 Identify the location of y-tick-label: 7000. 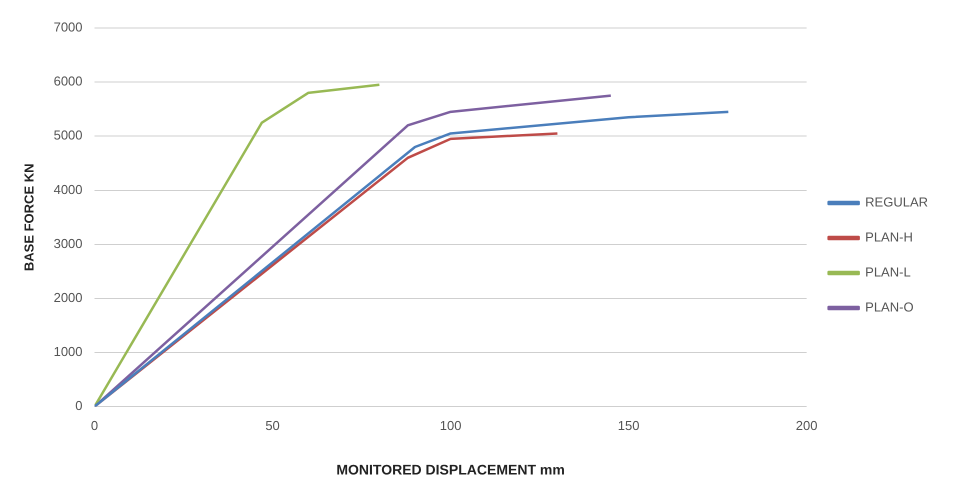
(68, 27).